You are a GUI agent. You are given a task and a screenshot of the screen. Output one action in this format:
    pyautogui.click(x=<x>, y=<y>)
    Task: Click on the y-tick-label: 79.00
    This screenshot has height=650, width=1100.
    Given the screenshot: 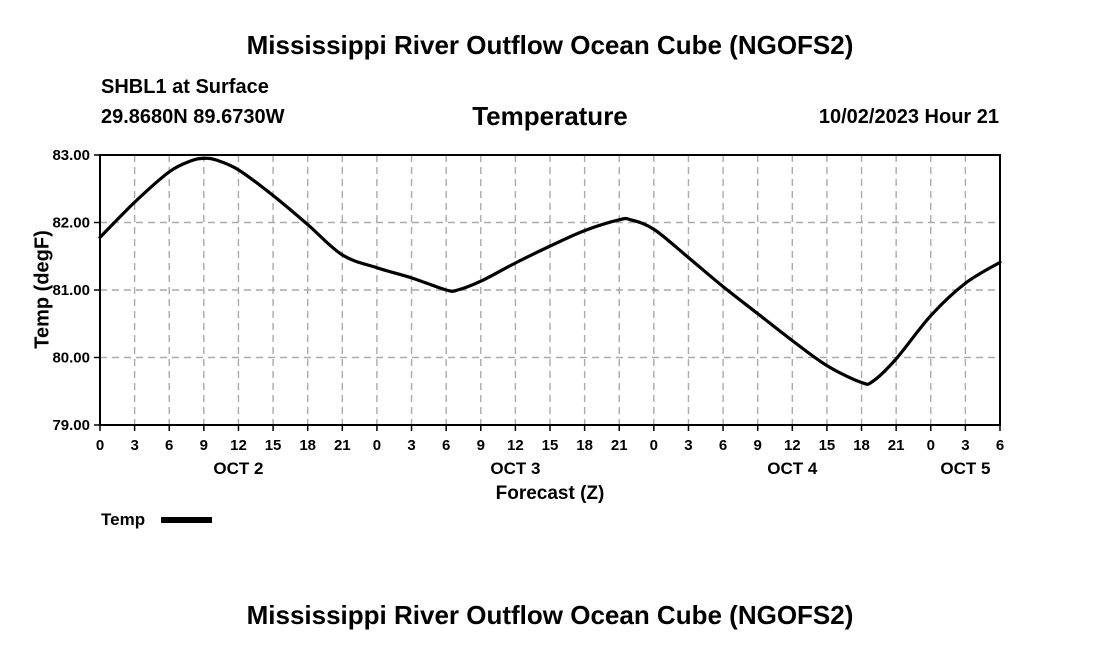 What is the action you would take?
    pyautogui.click(x=71, y=425)
    